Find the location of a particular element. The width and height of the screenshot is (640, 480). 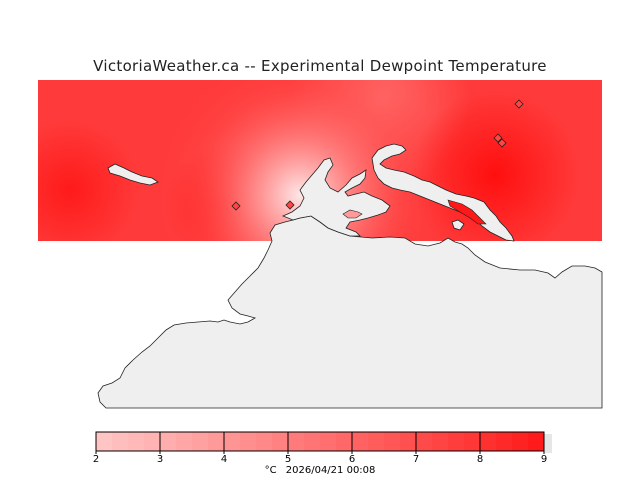

victoria-peninsula is located at coordinates (336, 197).